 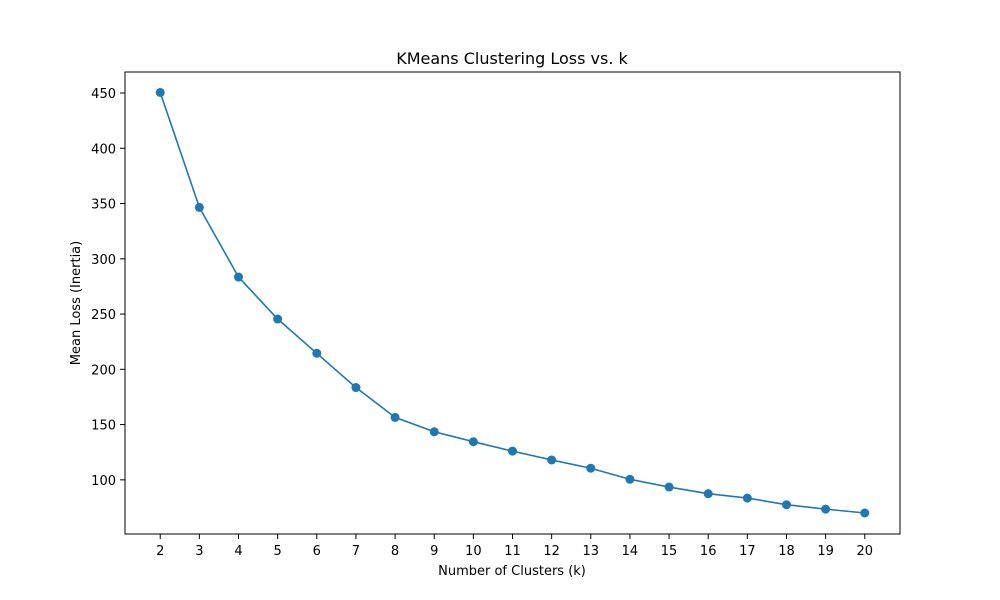 What do you see at coordinates (825, 551) in the screenshot?
I see `x-tick-label: 19` at bounding box center [825, 551].